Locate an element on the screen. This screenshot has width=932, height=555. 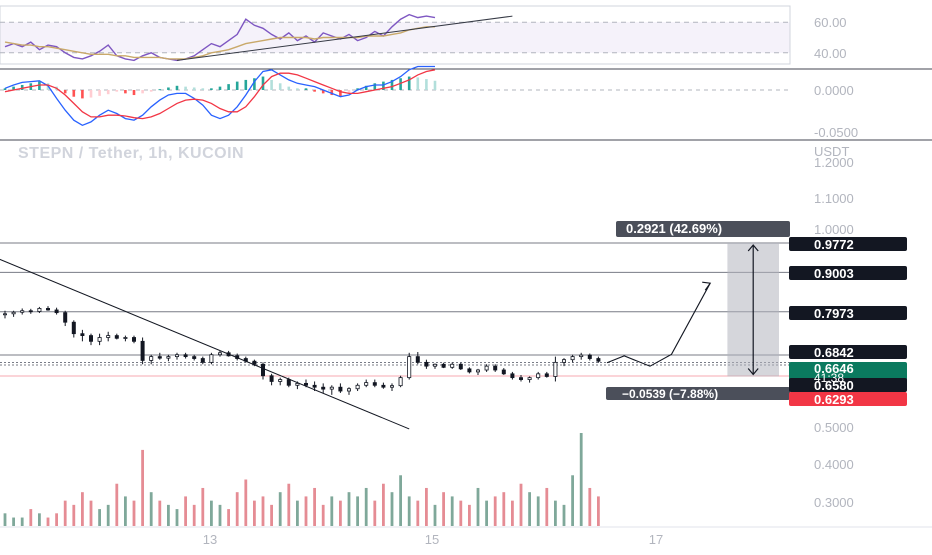
rsi-frame is located at coordinates (395, 35).